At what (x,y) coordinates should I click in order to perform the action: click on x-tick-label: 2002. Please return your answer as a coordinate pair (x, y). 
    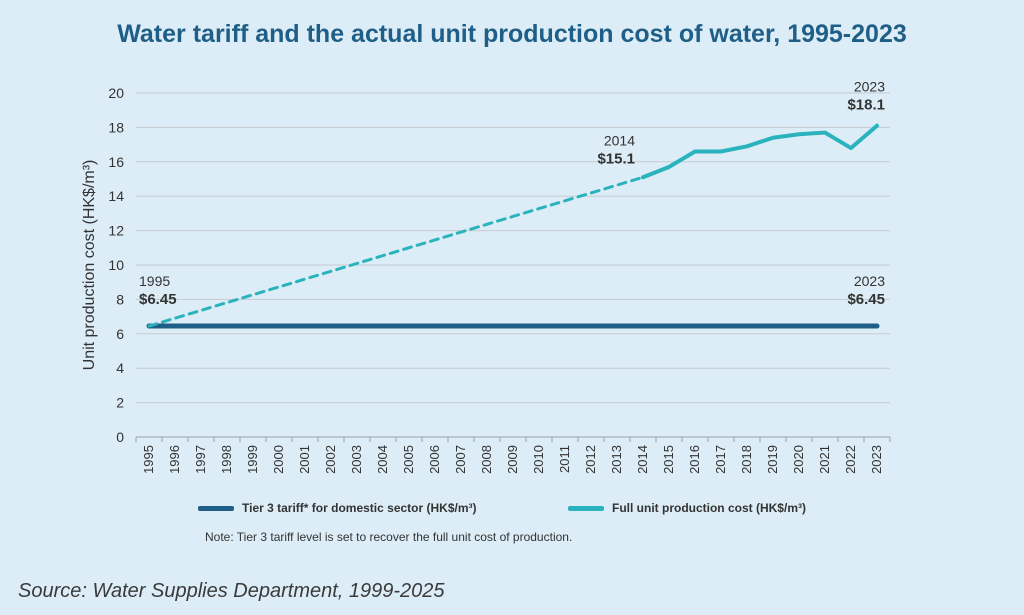
    Looking at the image, I should click on (330, 459).